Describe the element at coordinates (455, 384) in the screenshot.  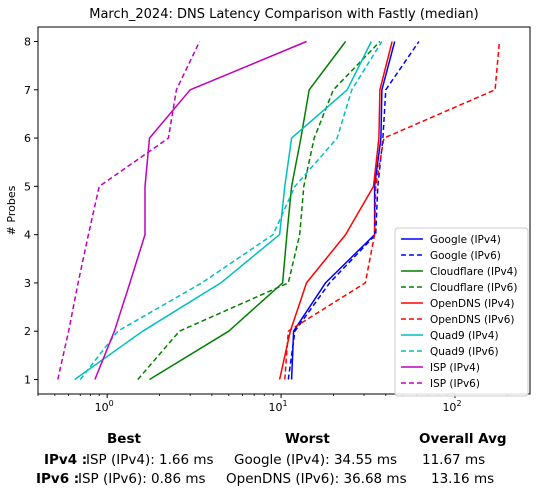
I see `legend-label: ISP (IPv6)` at that location.